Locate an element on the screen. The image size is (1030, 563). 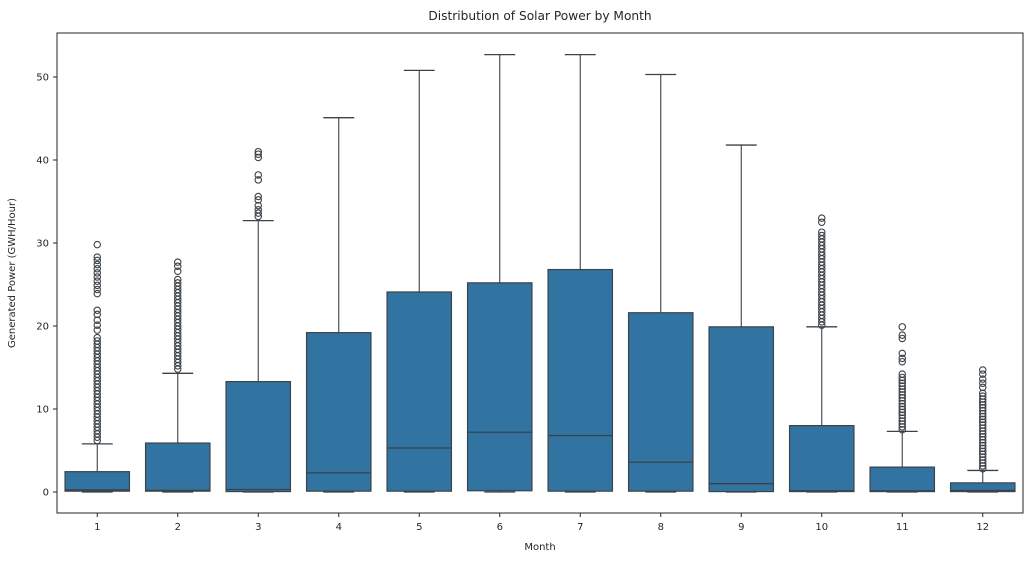
x-tick-label: 9 is located at coordinates (741, 527).